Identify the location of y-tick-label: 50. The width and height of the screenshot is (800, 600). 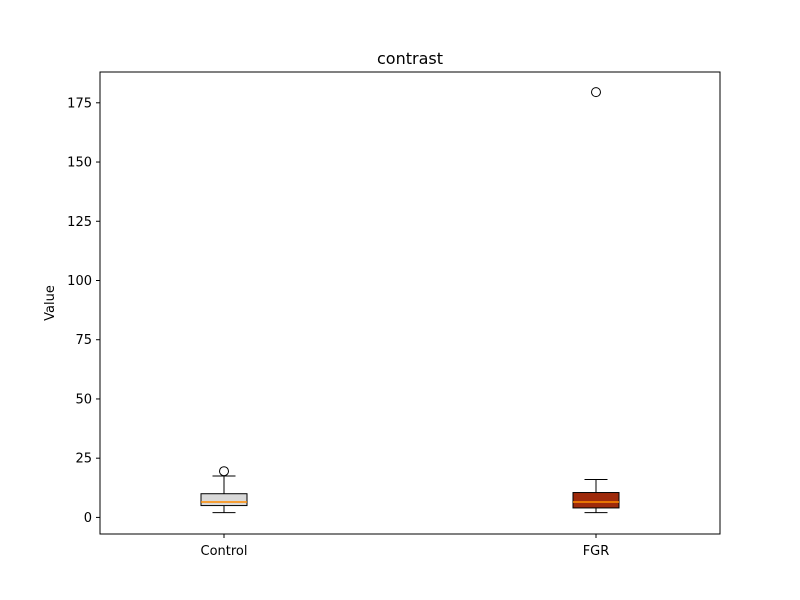
(83, 399).